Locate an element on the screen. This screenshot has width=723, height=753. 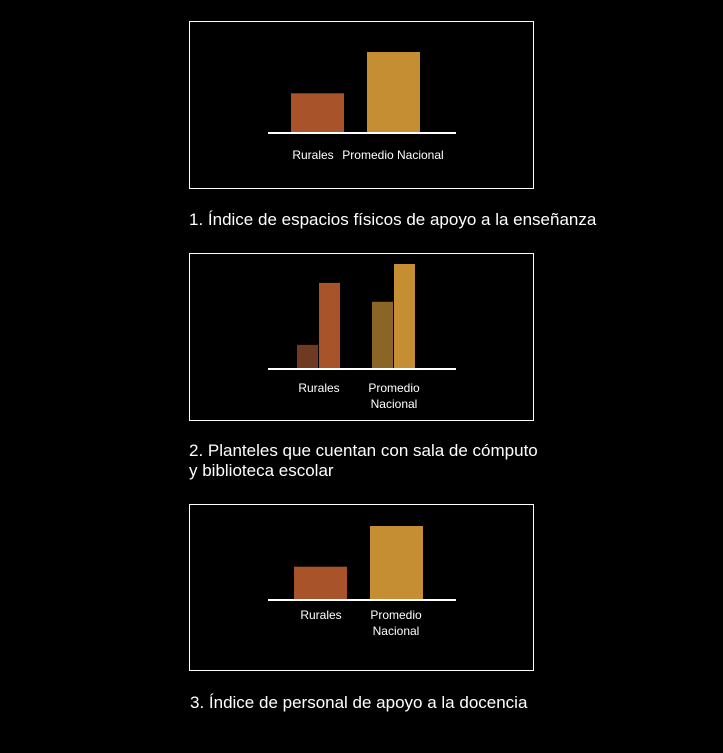
chart-2-bar-s1-c0 is located at coordinates (329, 325).